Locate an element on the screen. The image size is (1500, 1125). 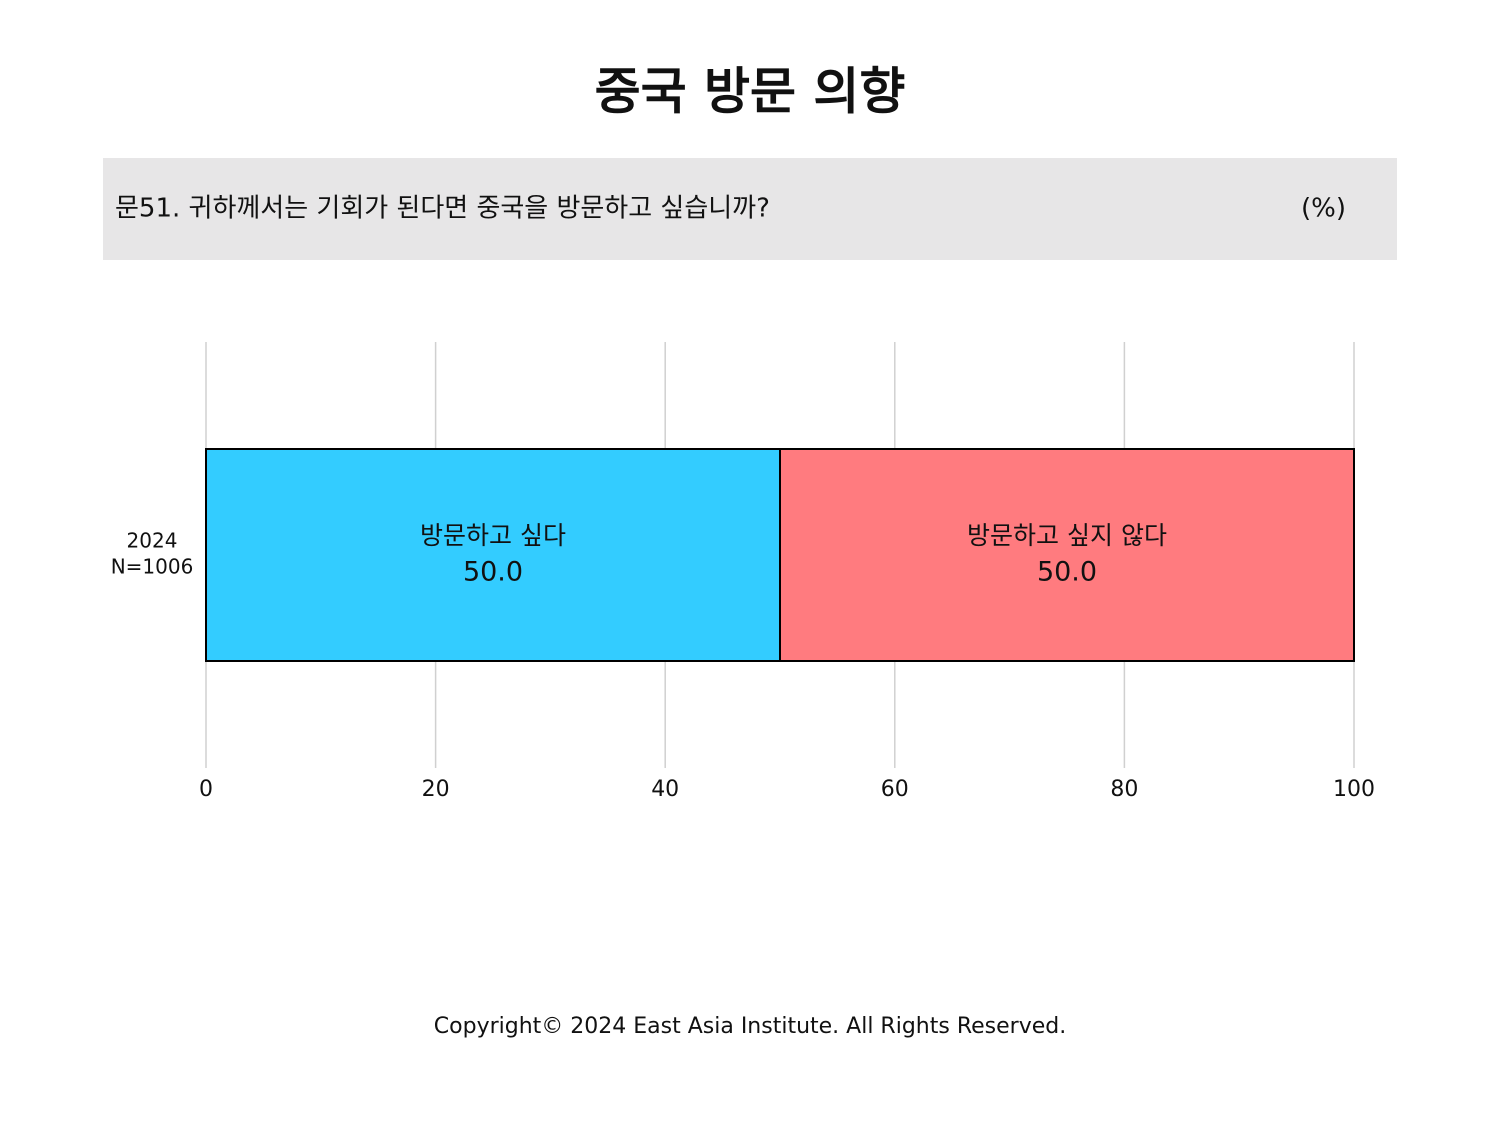
y-tick-label: 2024 is located at coordinates (152, 541).